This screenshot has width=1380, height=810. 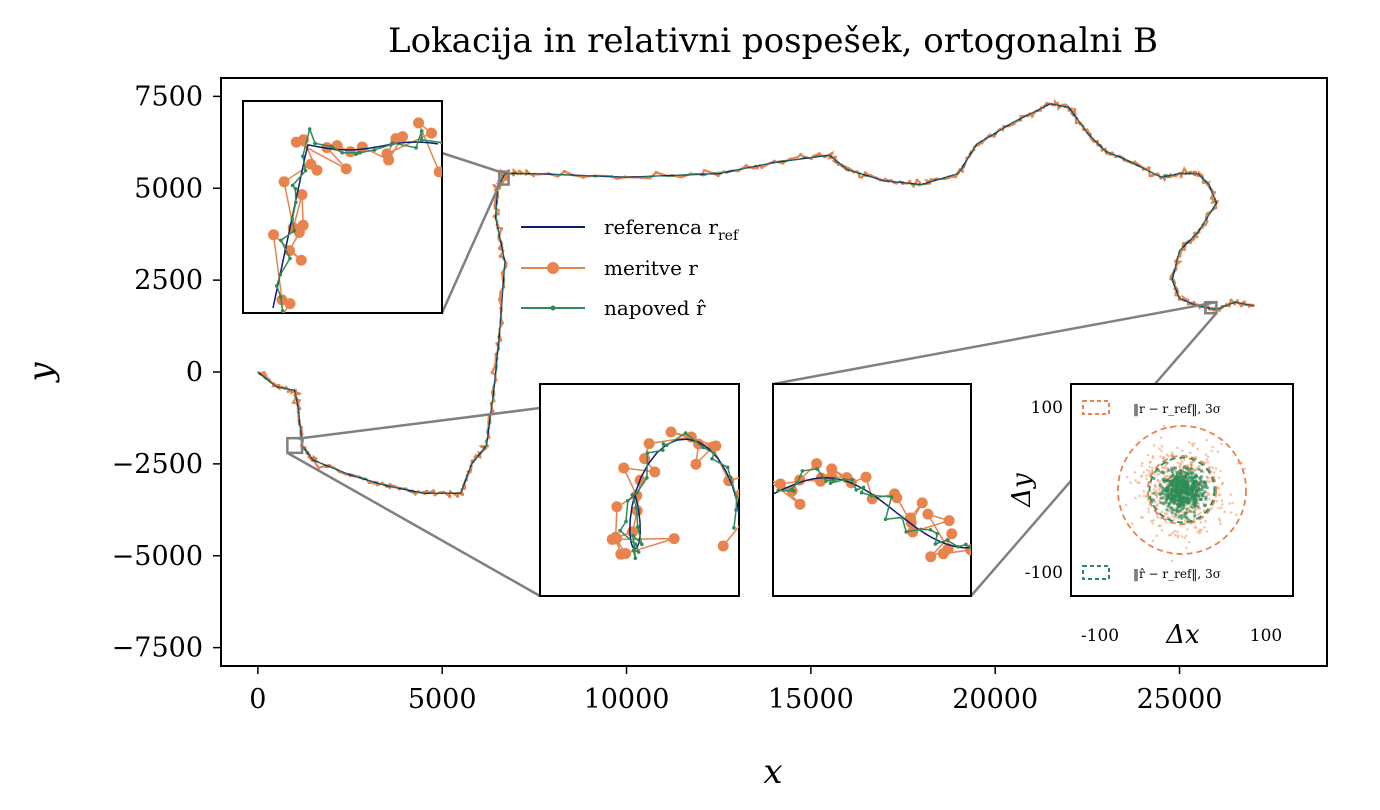 What do you see at coordinates (681, 493) in the screenshot?
I see `zoom-inset-content` at bounding box center [681, 493].